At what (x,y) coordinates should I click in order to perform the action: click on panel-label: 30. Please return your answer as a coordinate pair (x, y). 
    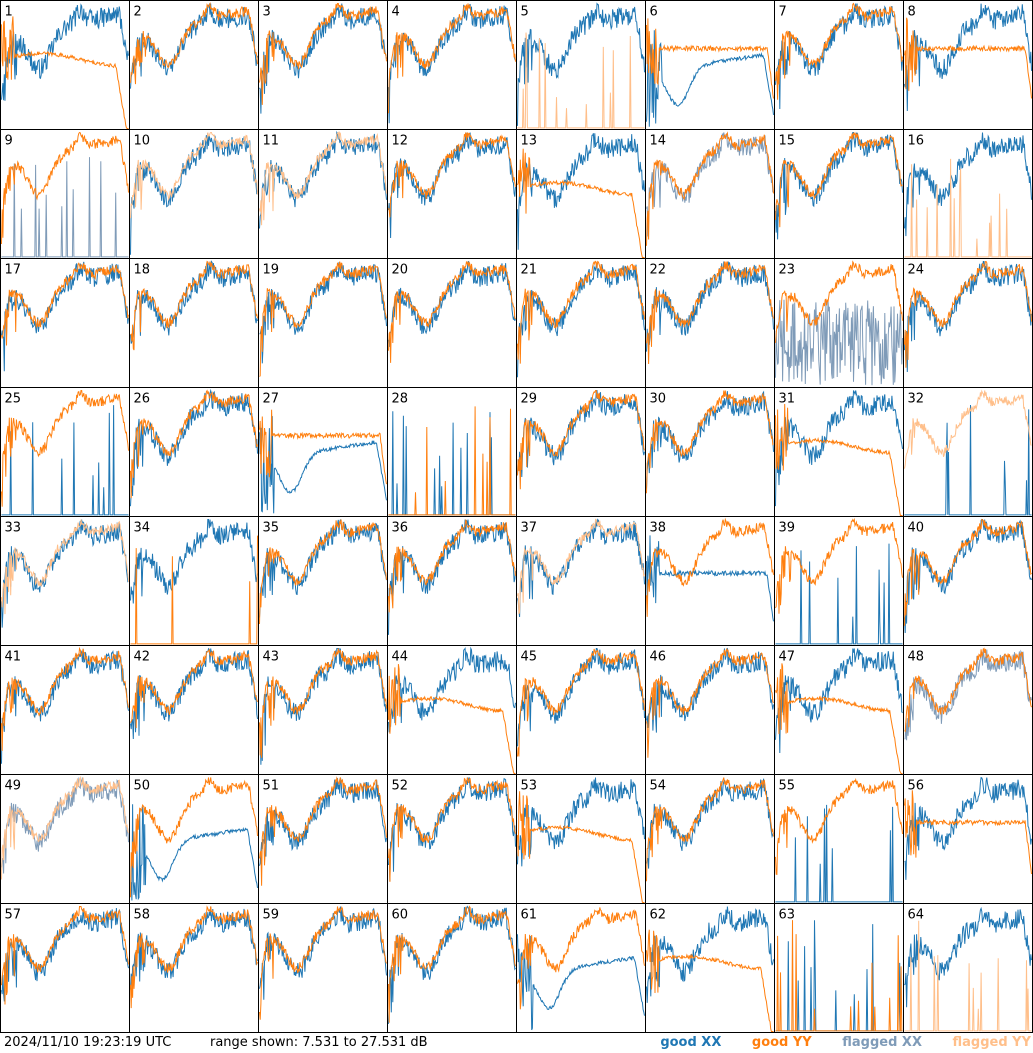
    Looking at the image, I should click on (658, 399).